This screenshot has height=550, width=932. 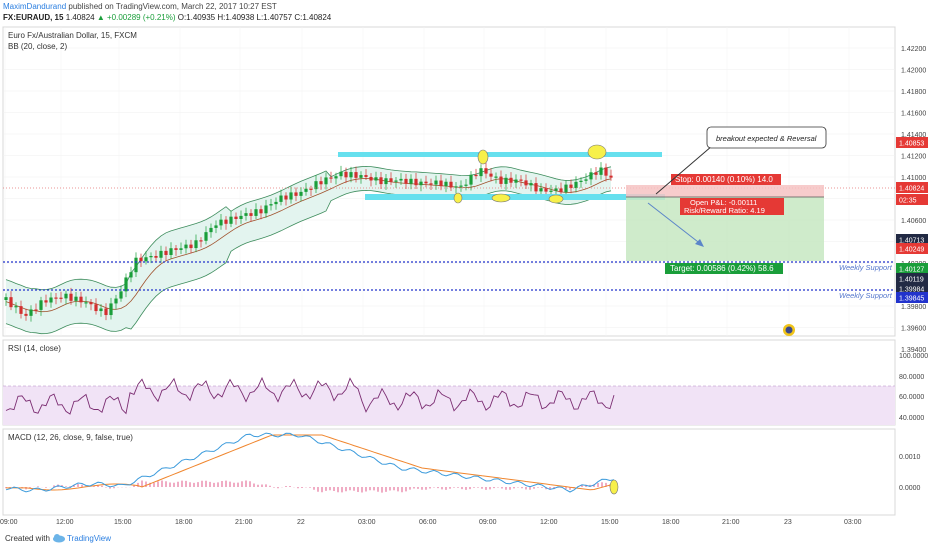 What do you see at coordinates (913, 114) in the screenshot?
I see `price-tick-label: 1.41600` at bounding box center [913, 114].